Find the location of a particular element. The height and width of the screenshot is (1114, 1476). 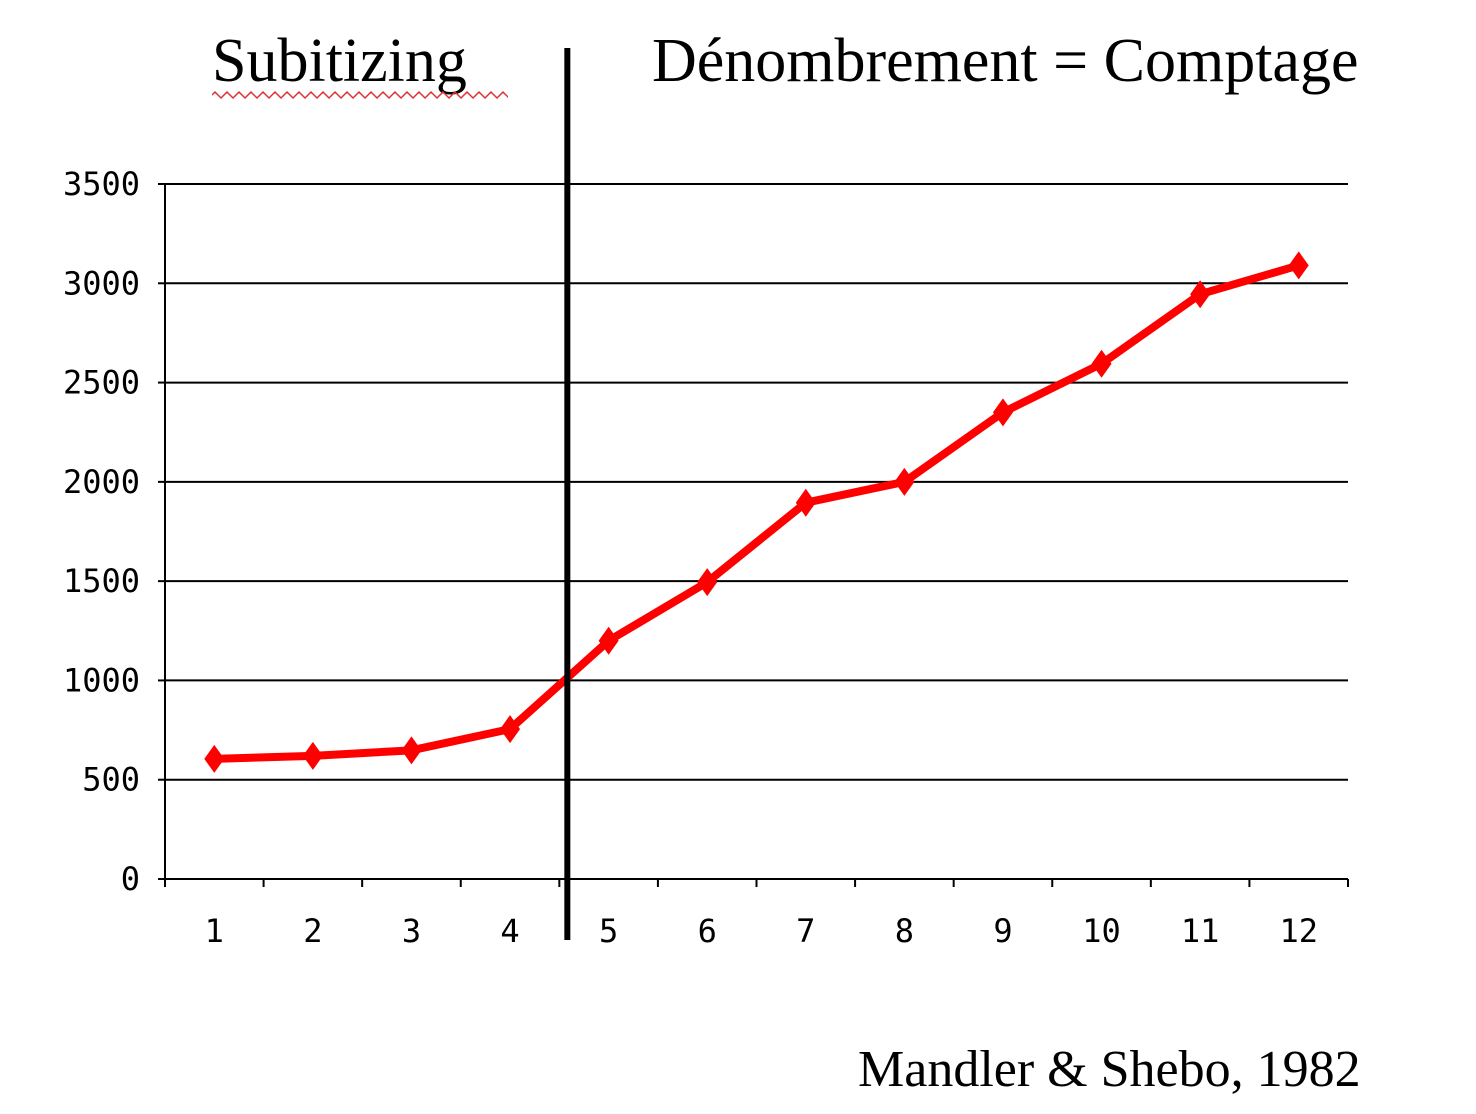

y-tick-label-2500: 2500 is located at coordinates (101, 383).